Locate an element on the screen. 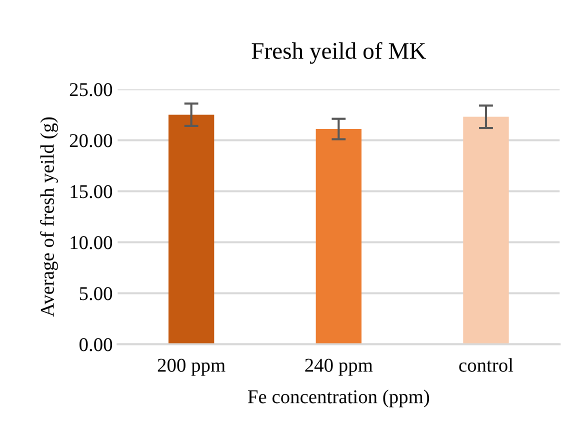 This screenshot has width=574, height=425. y-tick-label: 20.00 is located at coordinates (91, 141).